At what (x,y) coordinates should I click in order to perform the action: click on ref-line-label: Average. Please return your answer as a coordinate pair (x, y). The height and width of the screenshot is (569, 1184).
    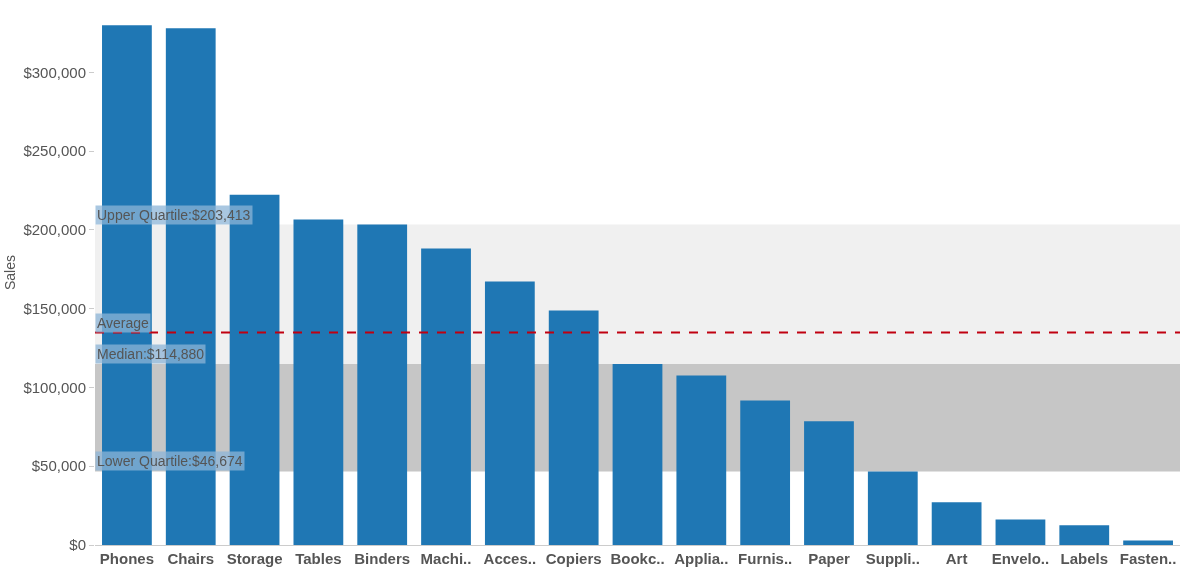
    Looking at the image, I should click on (123, 323).